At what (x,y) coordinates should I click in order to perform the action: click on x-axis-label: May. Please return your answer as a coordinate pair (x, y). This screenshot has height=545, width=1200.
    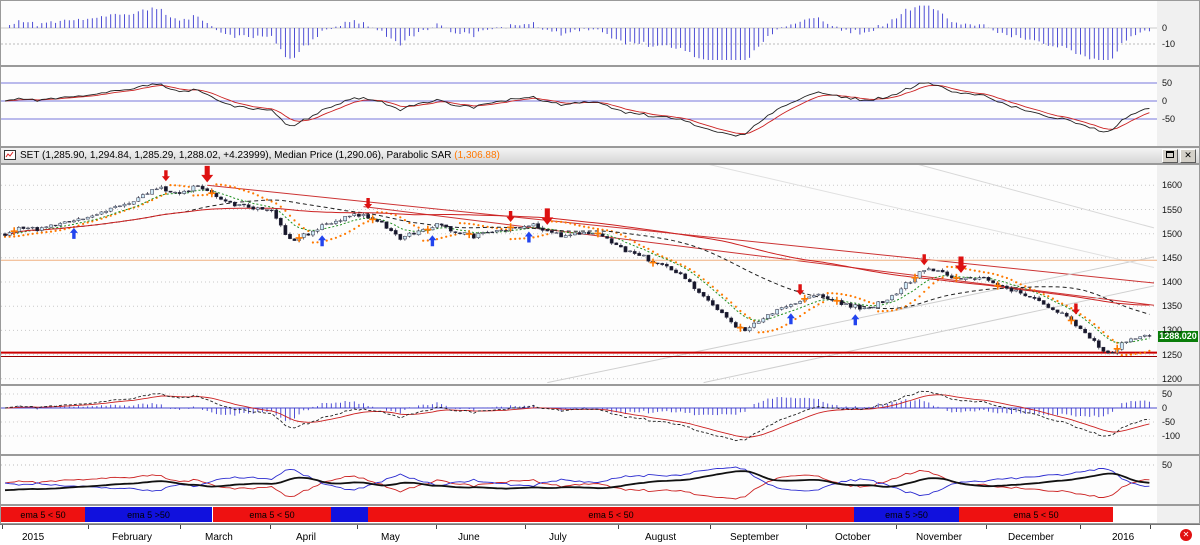
    Looking at the image, I should click on (390, 537).